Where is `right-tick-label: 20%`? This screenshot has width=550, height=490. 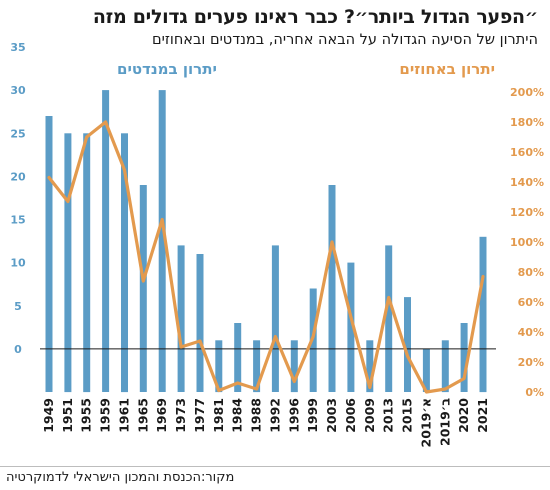
right-tick-label: 20% is located at coordinates (531, 362).